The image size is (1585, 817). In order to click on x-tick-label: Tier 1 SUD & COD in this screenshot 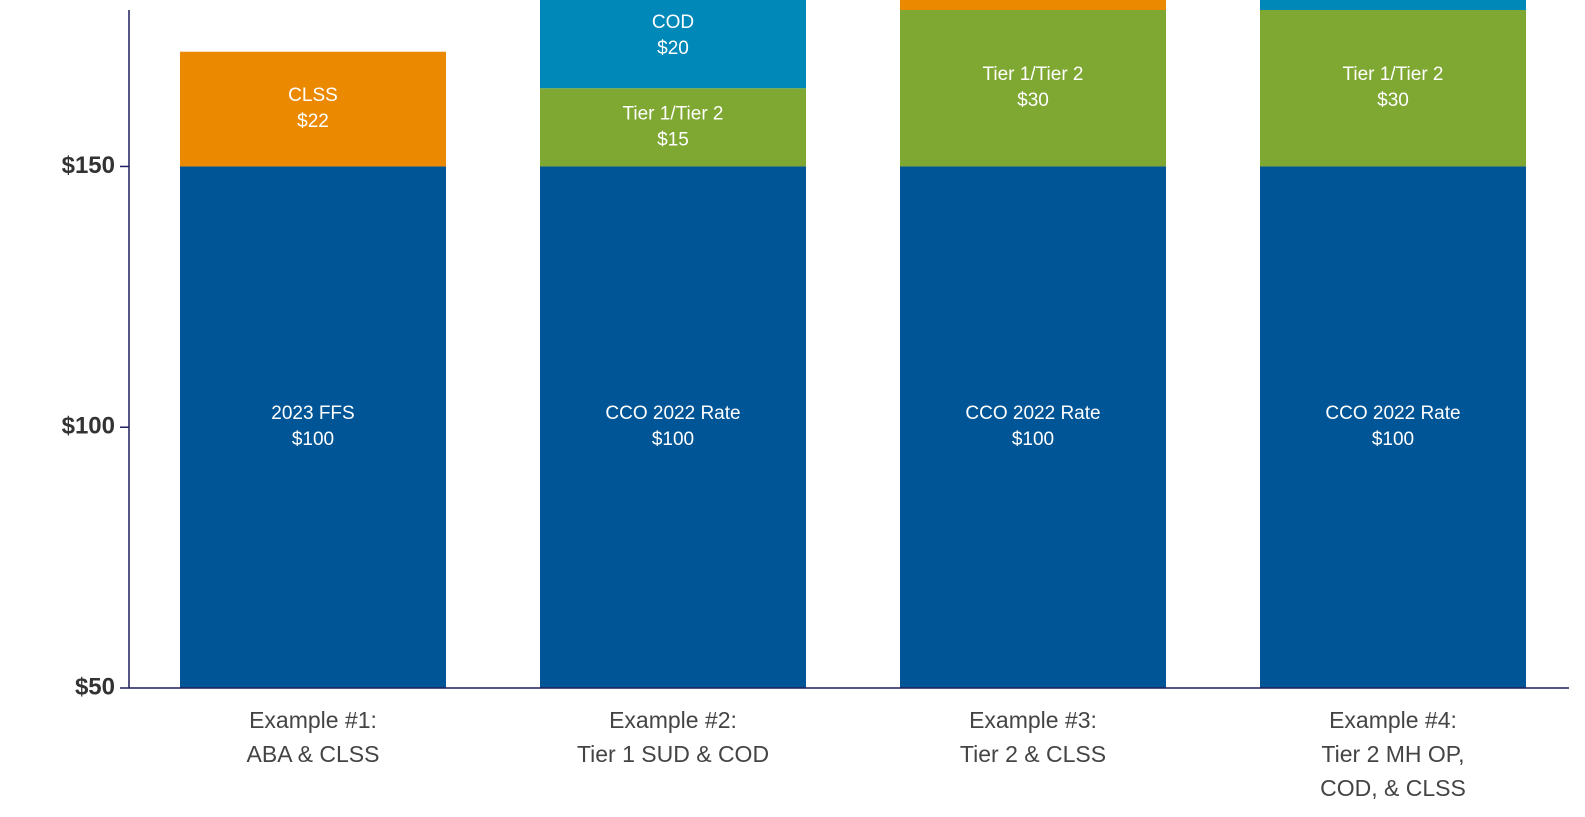, I will do `click(673, 754)`.